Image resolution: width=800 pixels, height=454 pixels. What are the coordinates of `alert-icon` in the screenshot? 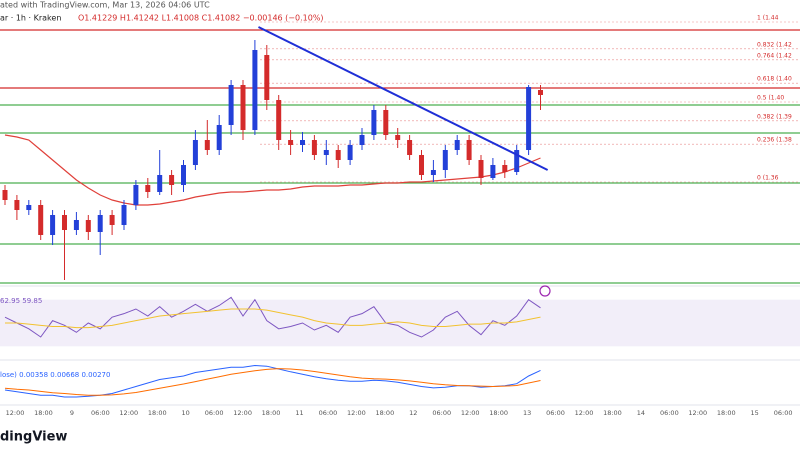 It's located at (545, 291).